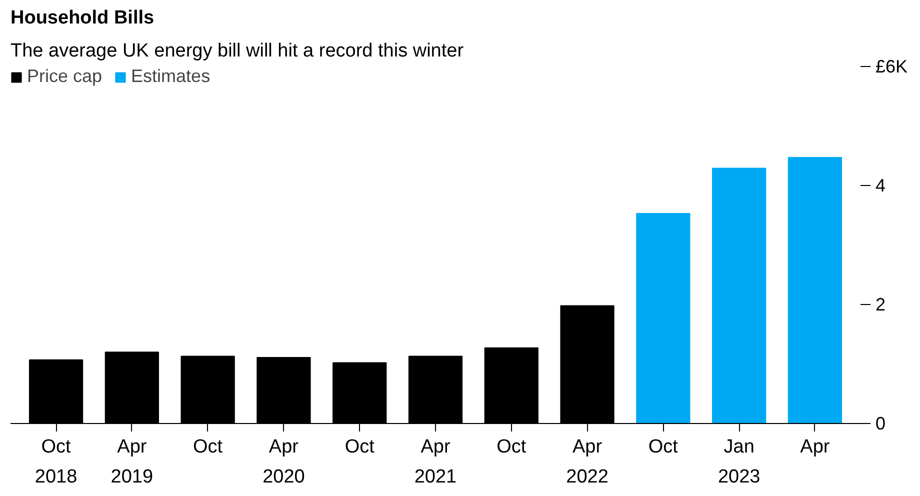  Describe the element at coordinates (739, 462) in the screenshot. I see `category-label: Jan 2023` at that location.